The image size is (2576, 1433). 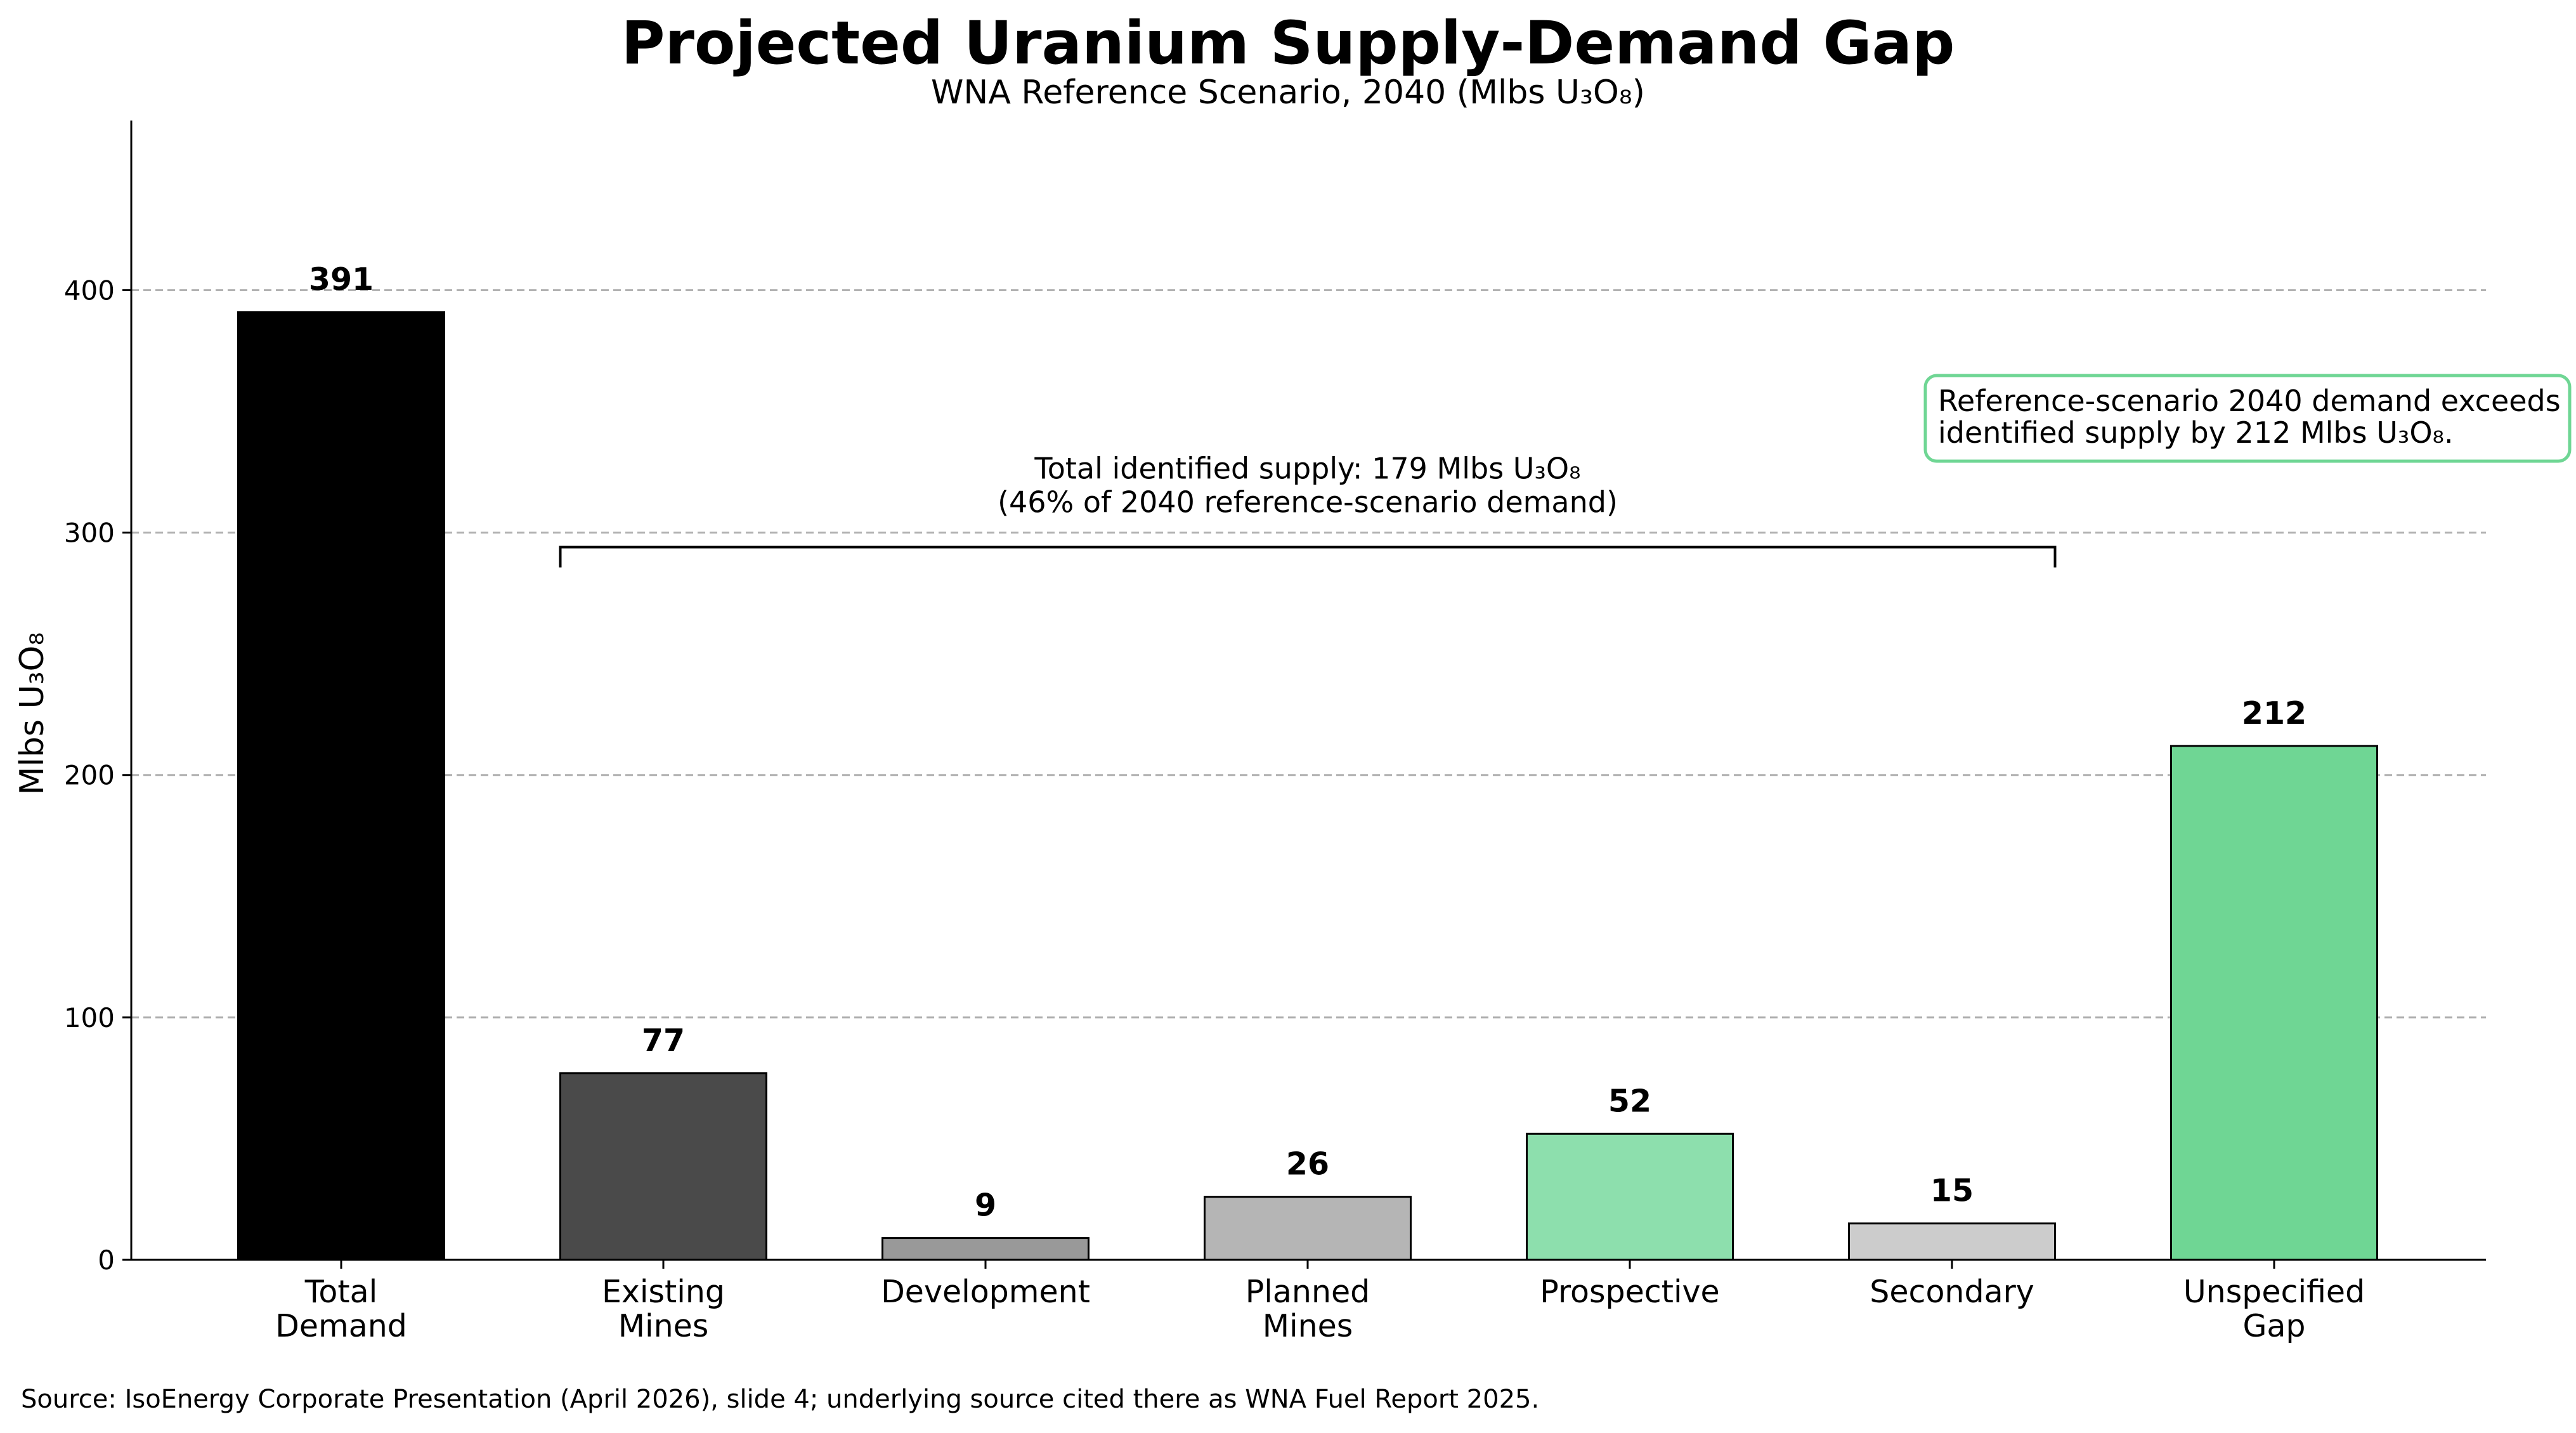 What do you see at coordinates (664, 1292) in the screenshot?
I see `category-label-1-0: Existing` at bounding box center [664, 1292].